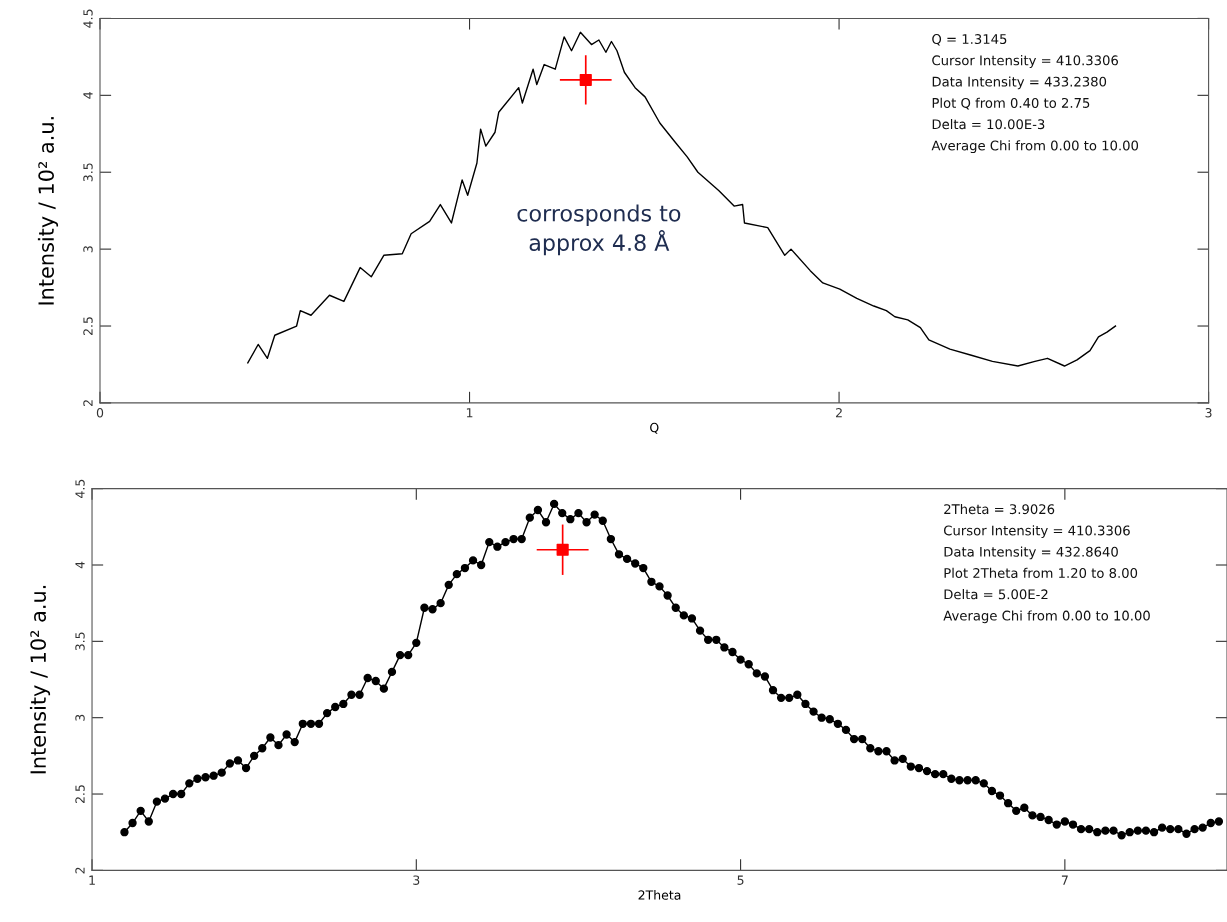  Describe the element at coordinates (659, 895) in the screenshot. I see `x-axis-title: 2Theta` at that location.